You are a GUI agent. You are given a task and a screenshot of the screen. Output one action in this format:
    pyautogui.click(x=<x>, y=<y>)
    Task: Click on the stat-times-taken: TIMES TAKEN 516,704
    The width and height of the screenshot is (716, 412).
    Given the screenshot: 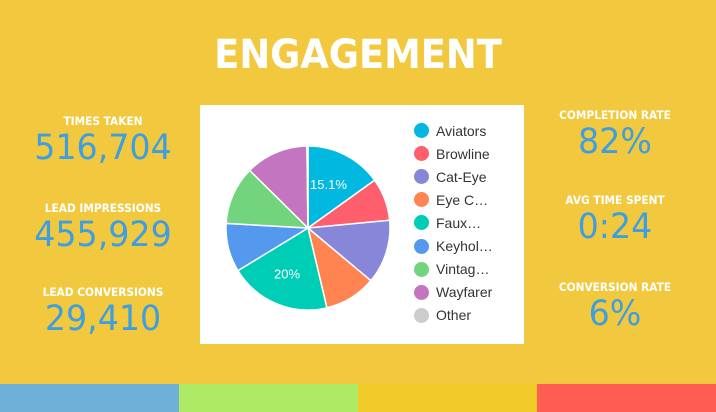 What is the action you would take?
    pyautogui.click(x=103, y=141)
    